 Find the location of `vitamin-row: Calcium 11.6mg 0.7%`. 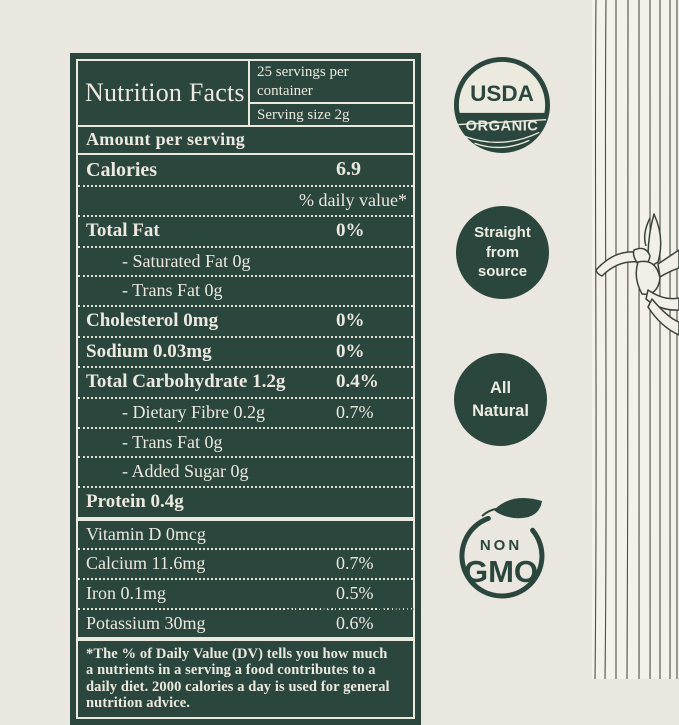

vitamin-row: Calcium 11.6mg 0.7% is located at coordinates (245, 563).